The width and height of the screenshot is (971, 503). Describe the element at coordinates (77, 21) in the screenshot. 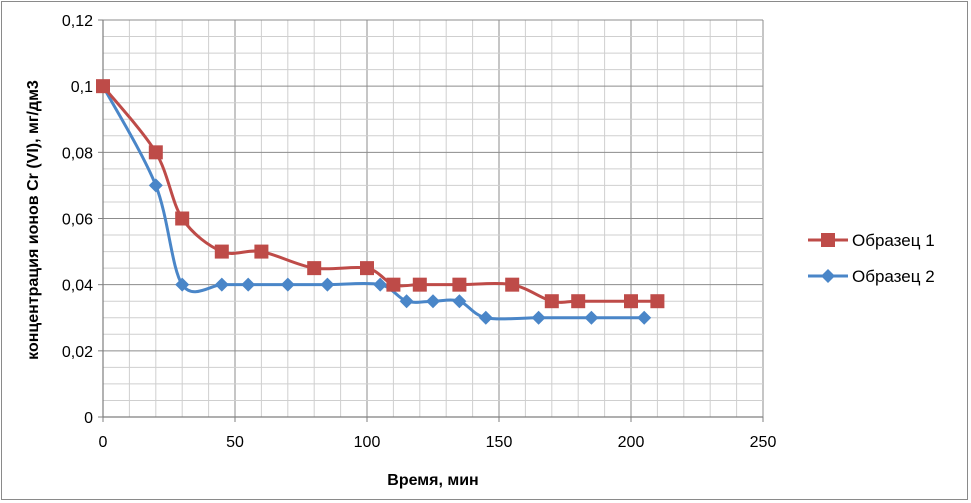

I see `y-tick-label: 0,12` at that location.